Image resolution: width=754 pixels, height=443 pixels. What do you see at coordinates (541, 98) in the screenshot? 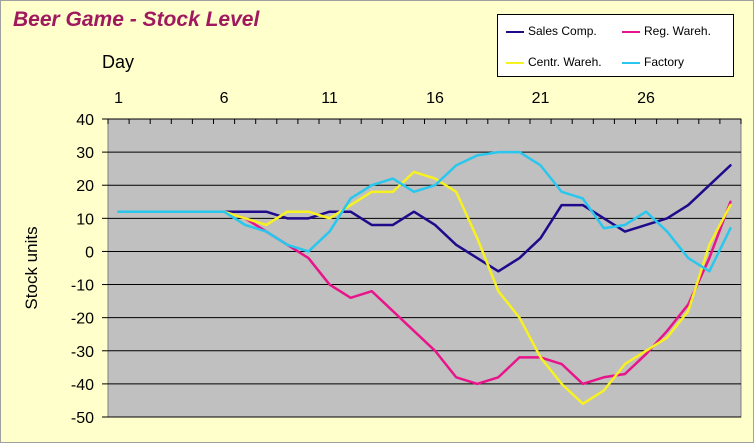
I see `x-tick-label: 21` at bounding box center [541, 98].